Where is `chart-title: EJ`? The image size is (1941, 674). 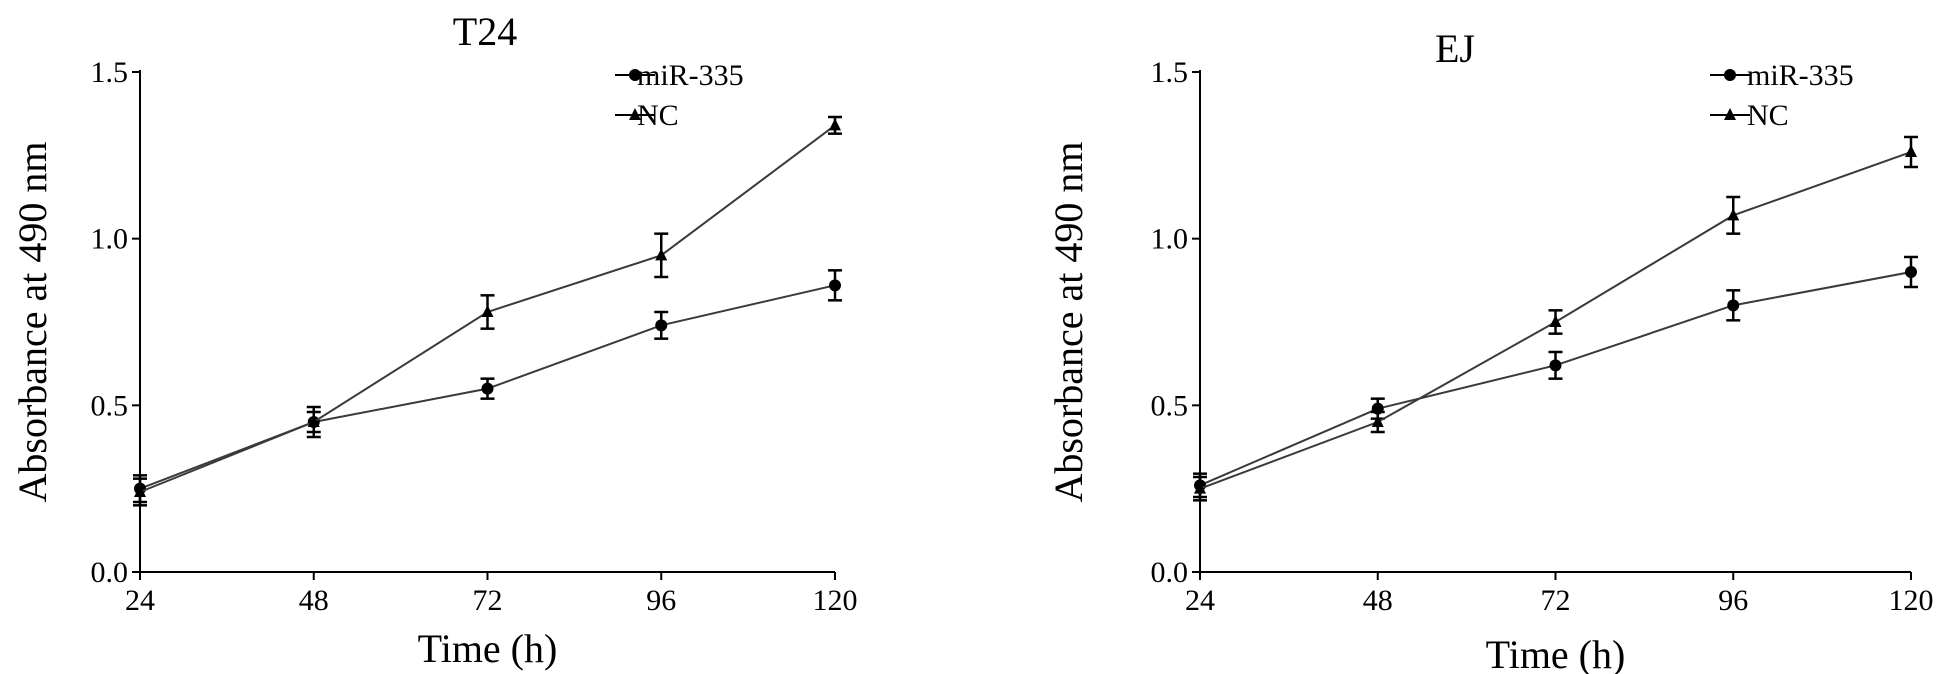 chart-title: EJ is located at coordinates (1455, 48).